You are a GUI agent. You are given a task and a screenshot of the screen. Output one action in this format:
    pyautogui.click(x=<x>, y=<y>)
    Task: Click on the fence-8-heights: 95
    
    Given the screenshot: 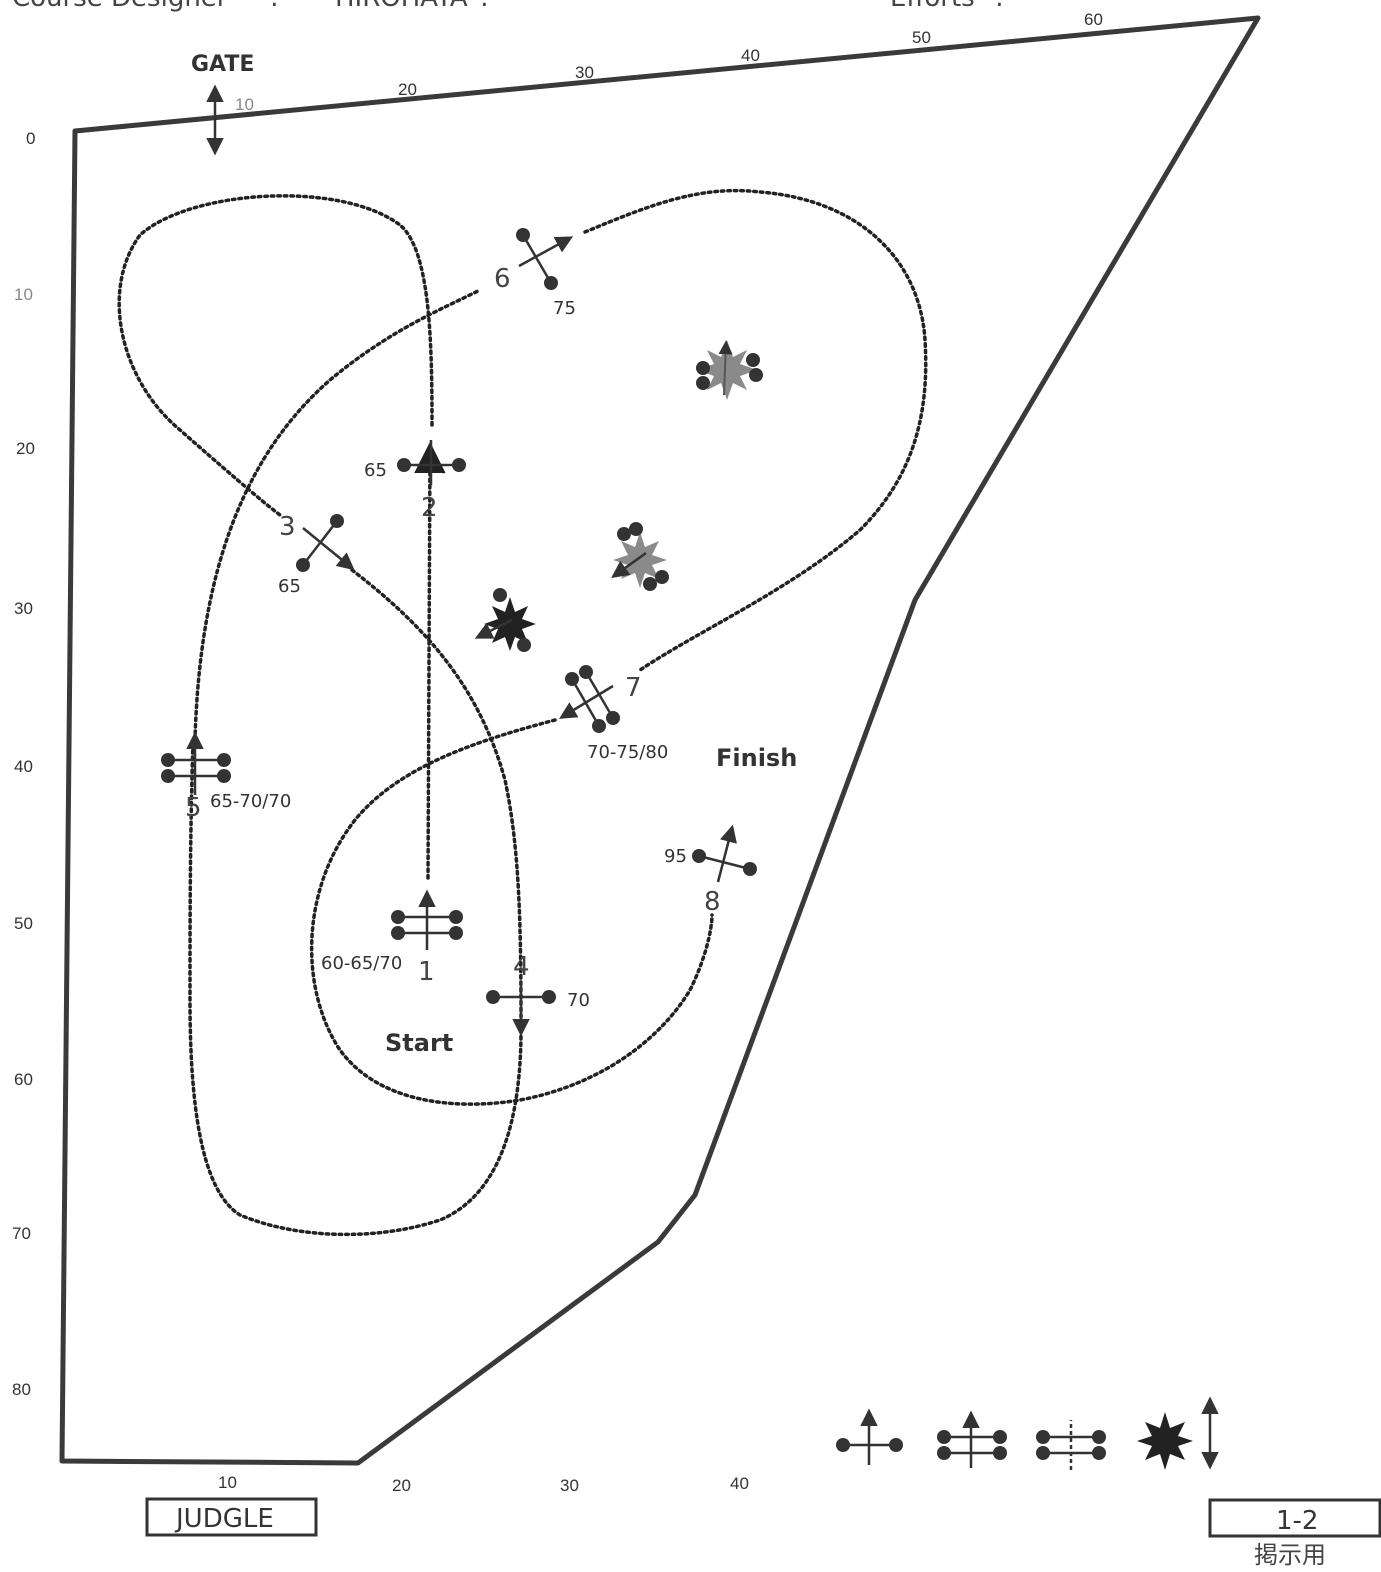 What is the action you would take?
    pyautogui.click(x=675, y=856)
    